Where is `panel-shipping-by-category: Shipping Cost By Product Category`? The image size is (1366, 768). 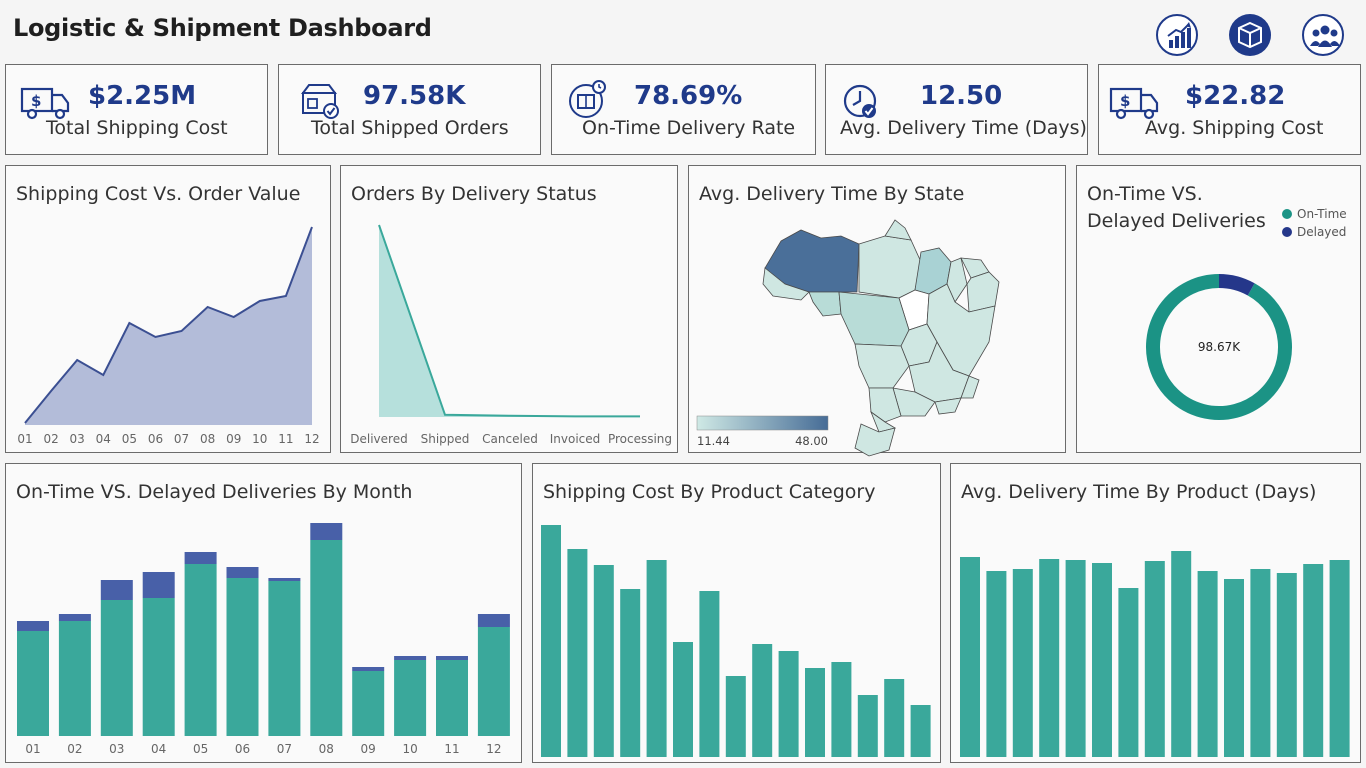
panel-shipping-by-category: Shipping Cost By Product Category is located at coordinates (736, 613).